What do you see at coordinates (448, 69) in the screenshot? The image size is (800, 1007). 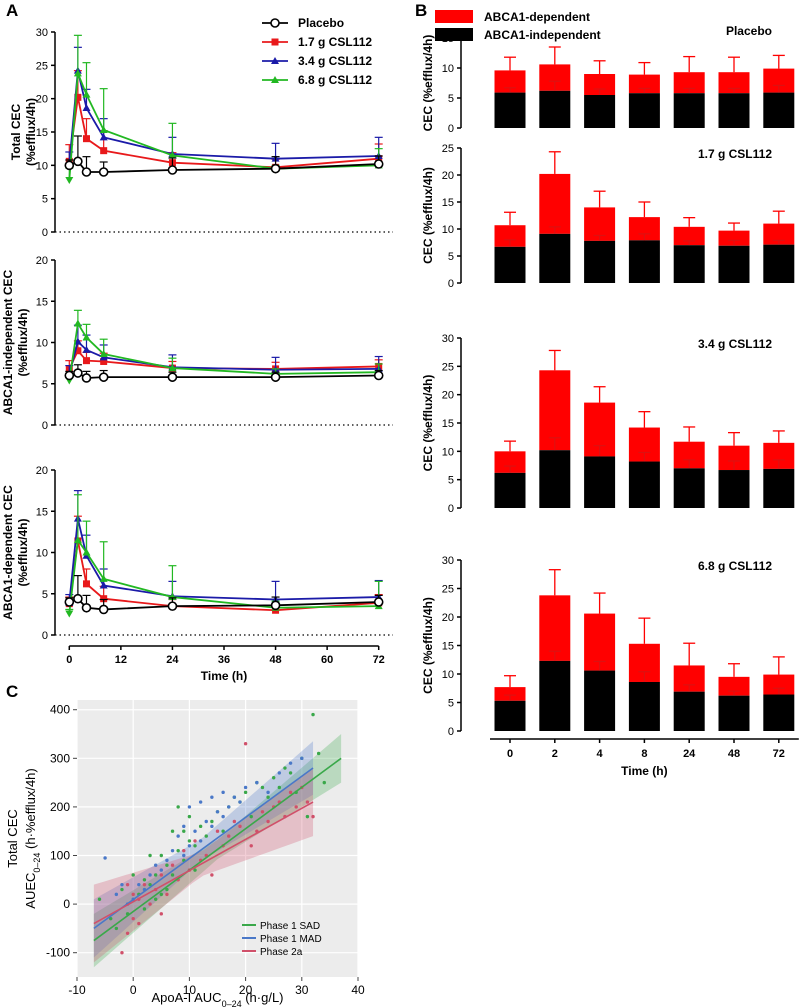 I see `y-tick-label: 10` at bounding box center [448, 69].